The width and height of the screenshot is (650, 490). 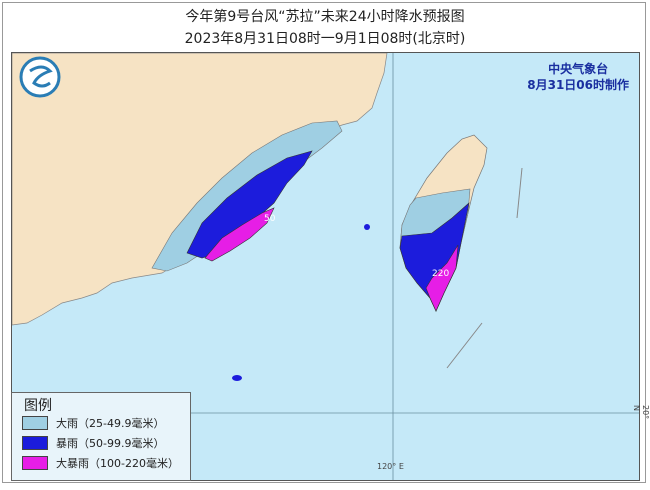 I want to click on taiwan-max-label: 220, so click(x=440, y=274).